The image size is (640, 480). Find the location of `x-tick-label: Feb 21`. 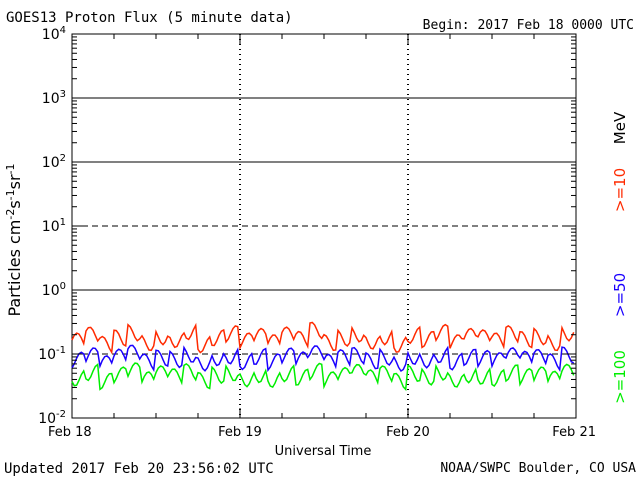

x-tick-label: Feb 21 is located at coordinates (574, 432).